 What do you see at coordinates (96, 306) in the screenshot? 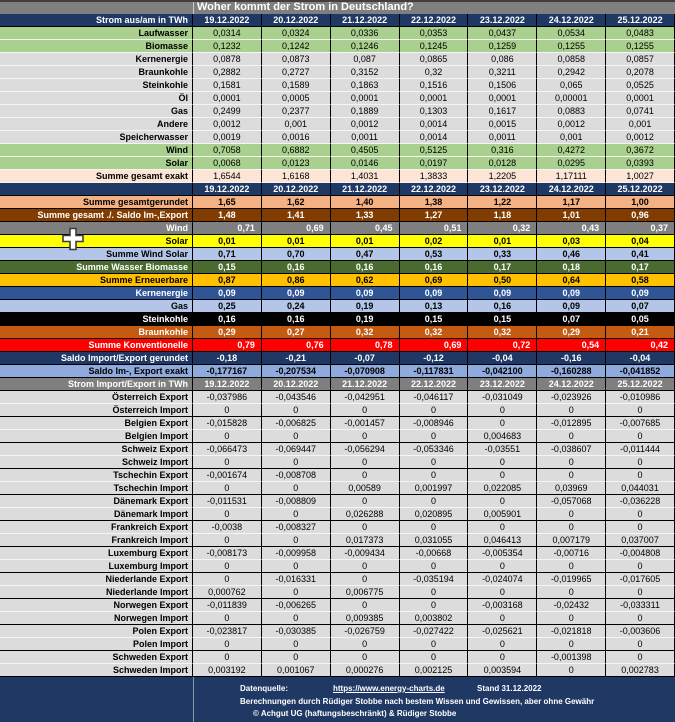
I see `row-label: Gas` at bounding box center [96, 306].